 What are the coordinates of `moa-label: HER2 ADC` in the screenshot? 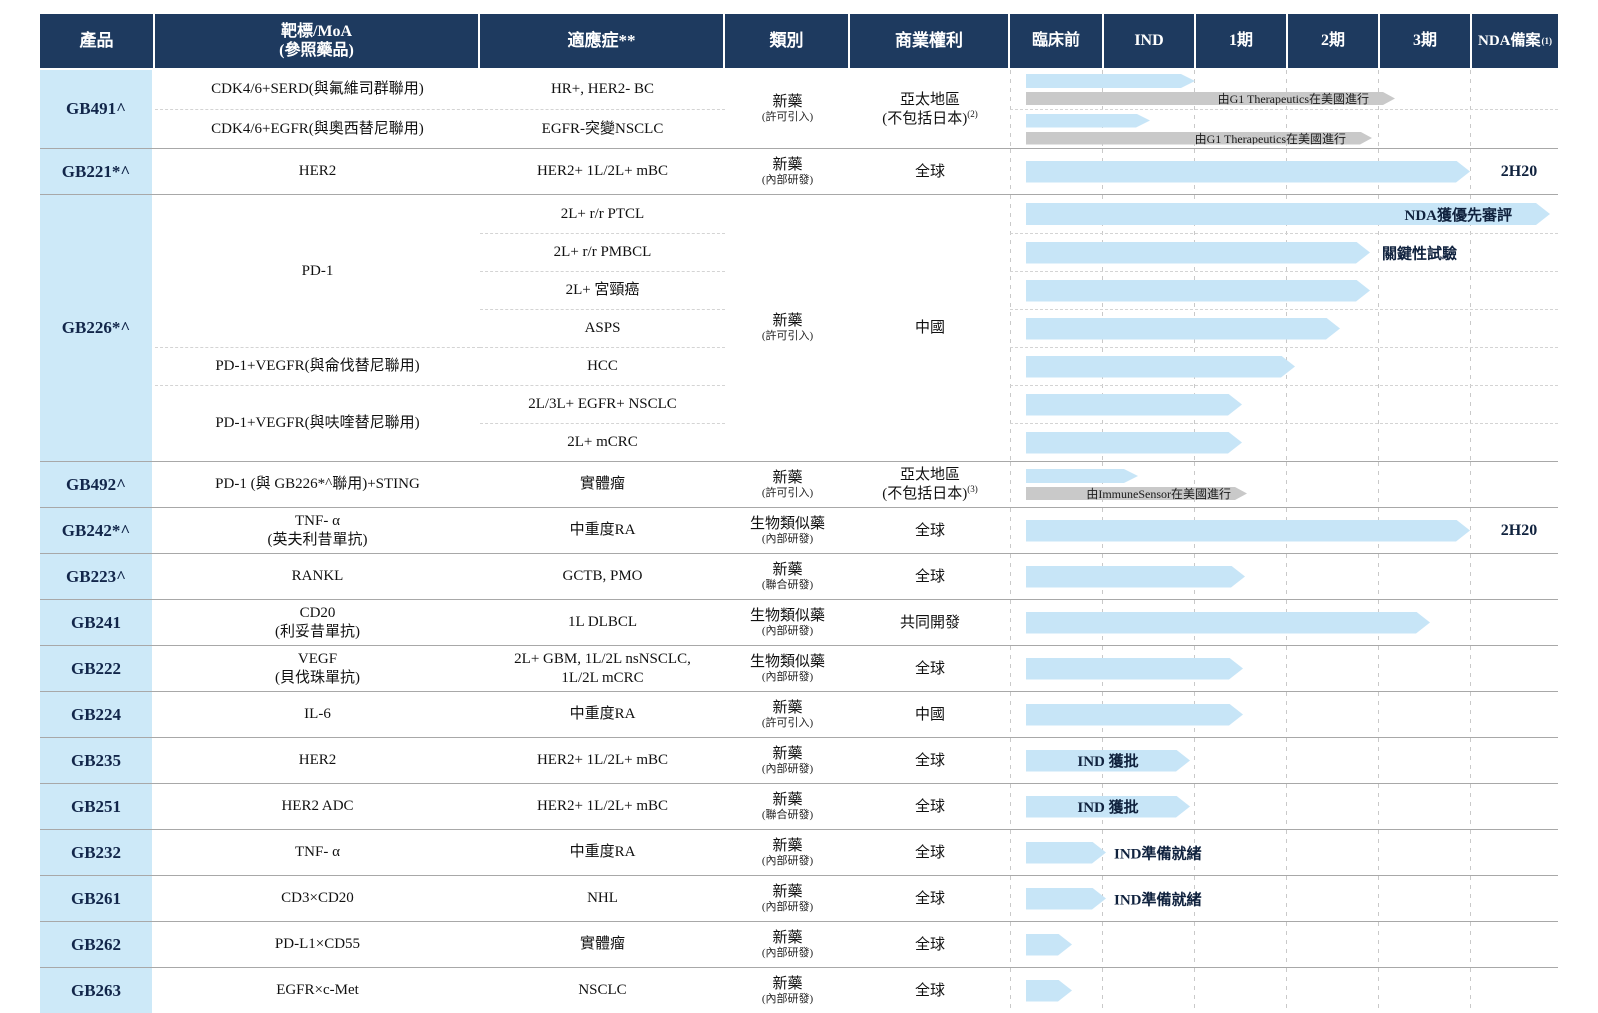 It's located at (317, 806).